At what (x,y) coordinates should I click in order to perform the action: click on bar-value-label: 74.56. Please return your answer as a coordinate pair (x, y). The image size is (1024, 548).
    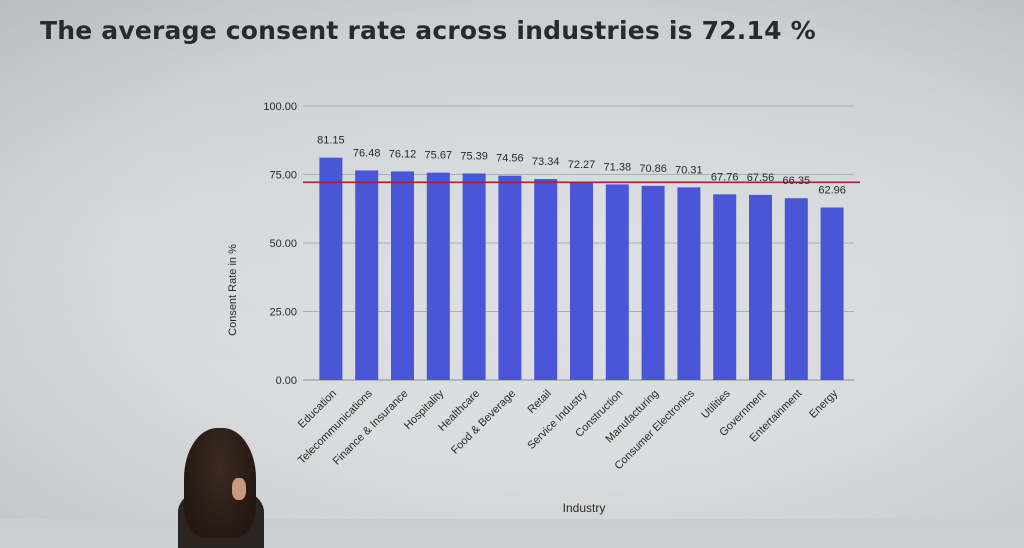
    Looking at the image, I should click on (510, 159).